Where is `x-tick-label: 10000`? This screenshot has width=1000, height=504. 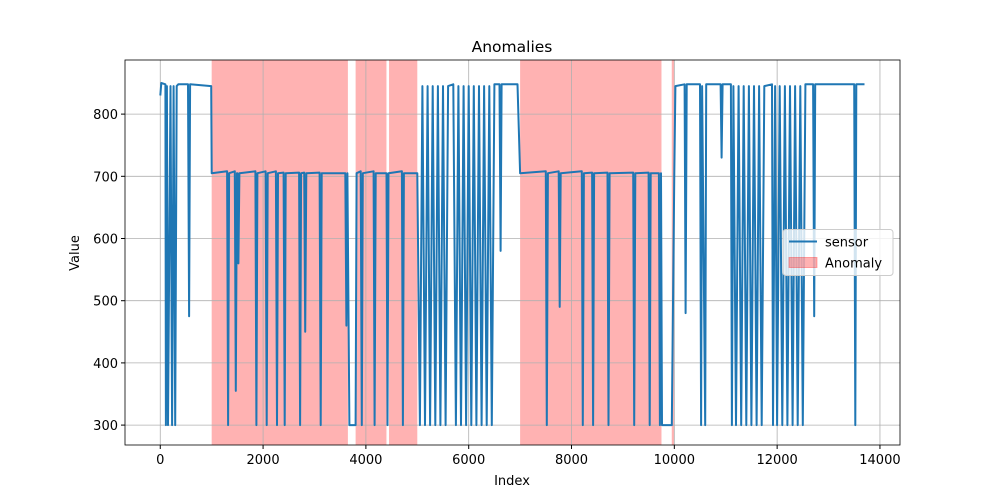 x-tick-label: 10000 is located at coordinates (674, 460).